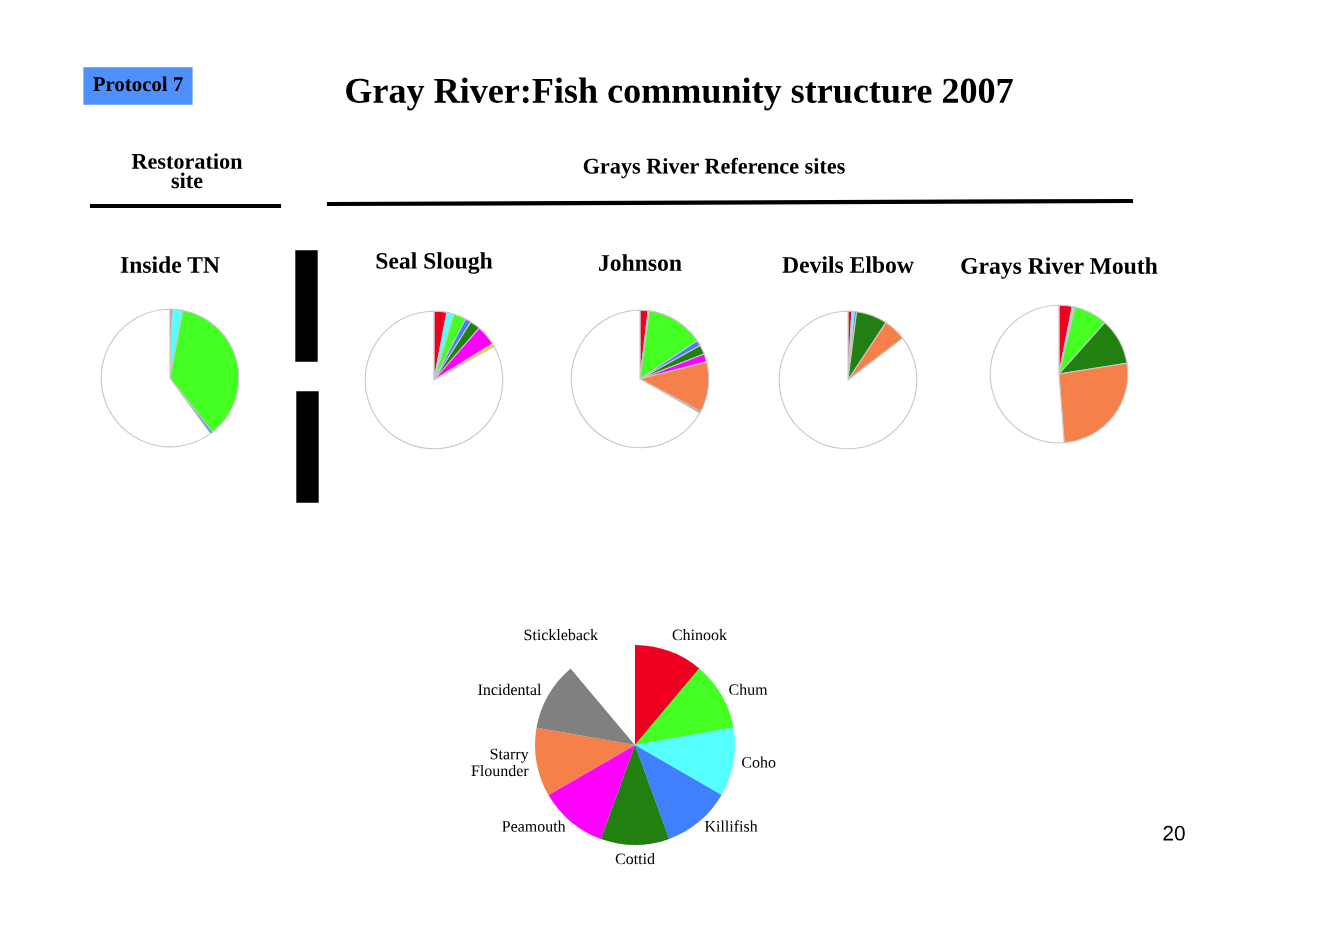  Describe the element at coordinates (534, 826) in the screenshot. I see `slice-label: Peamouth` at that location.